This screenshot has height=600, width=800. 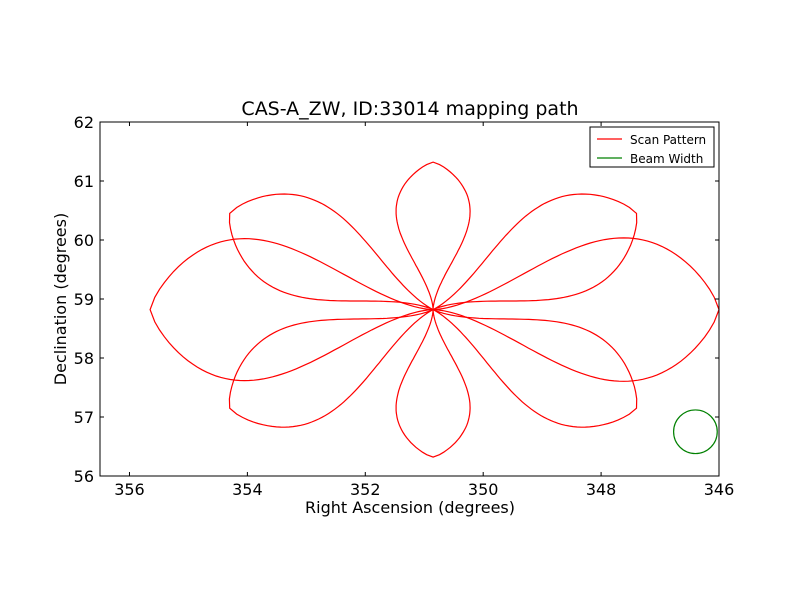 What do you see at coordinates (483, 489) in the screenshot?
I see `x-tick-label: 350` at bounding box center [483, 489].